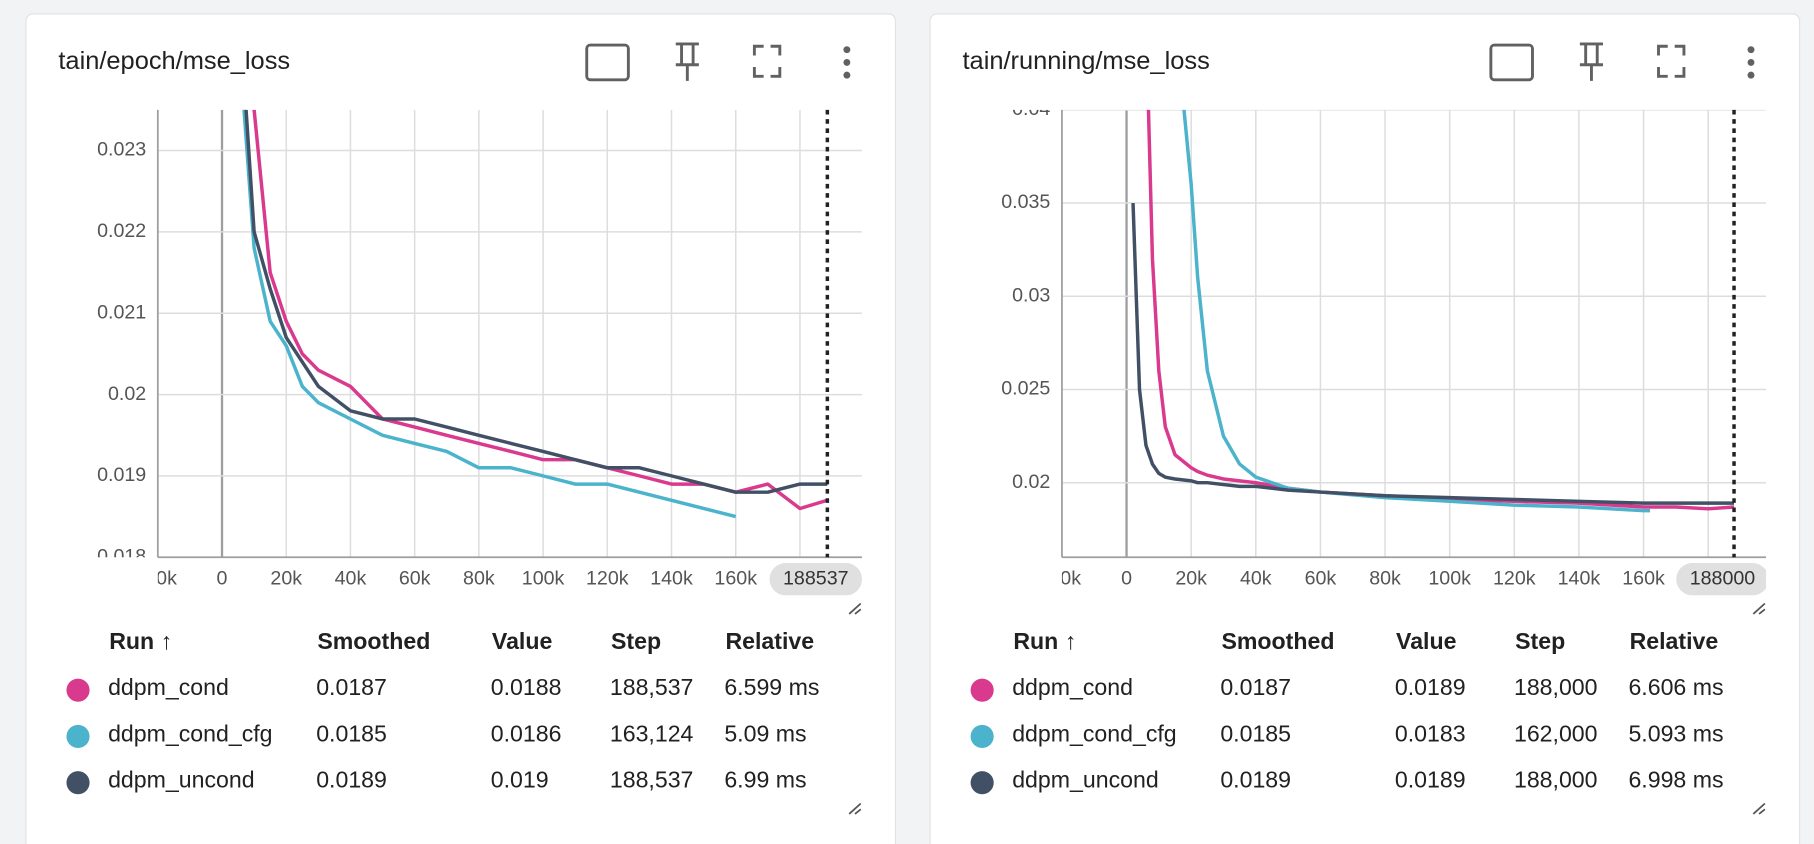 The height and width of the screenshot is (844, 1814). Describe the element at coordinates (1025, 389) in the screenshot. I see `y-tick-label: 0.025` at that location.